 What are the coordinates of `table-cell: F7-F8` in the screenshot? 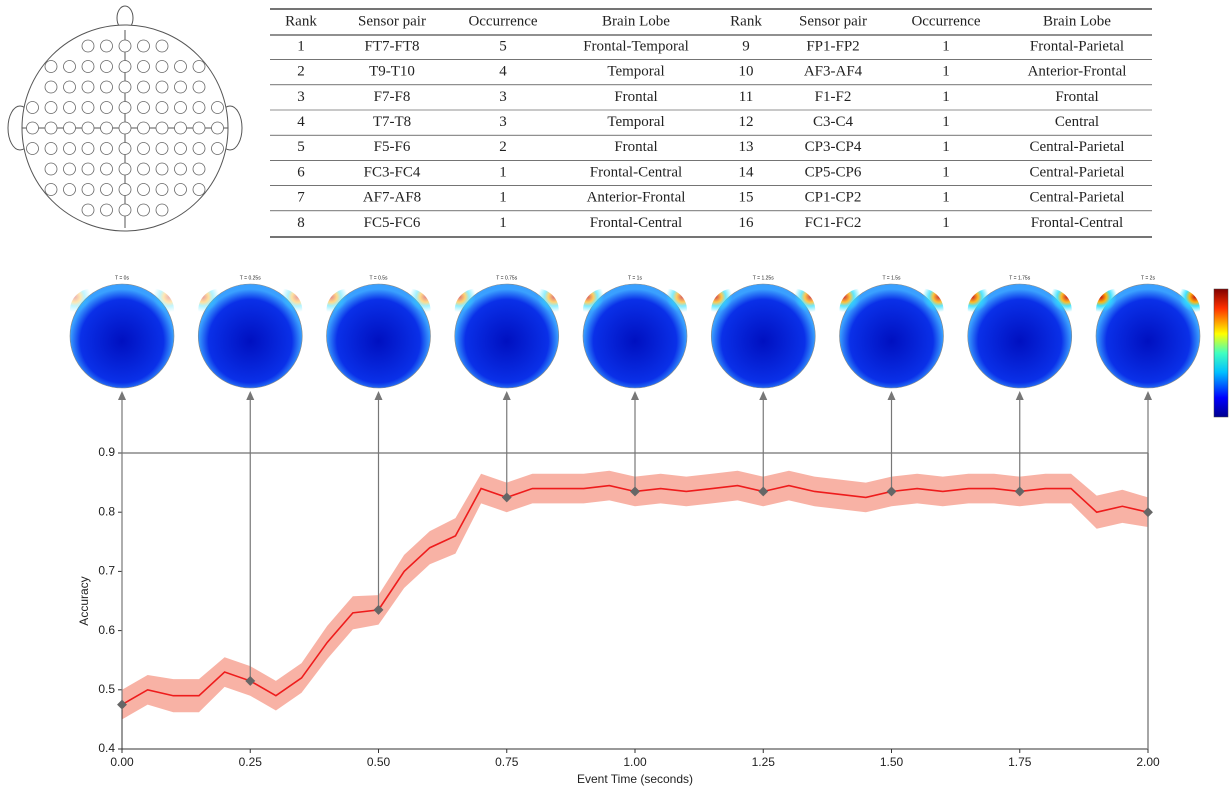 It's located at (392, 97).